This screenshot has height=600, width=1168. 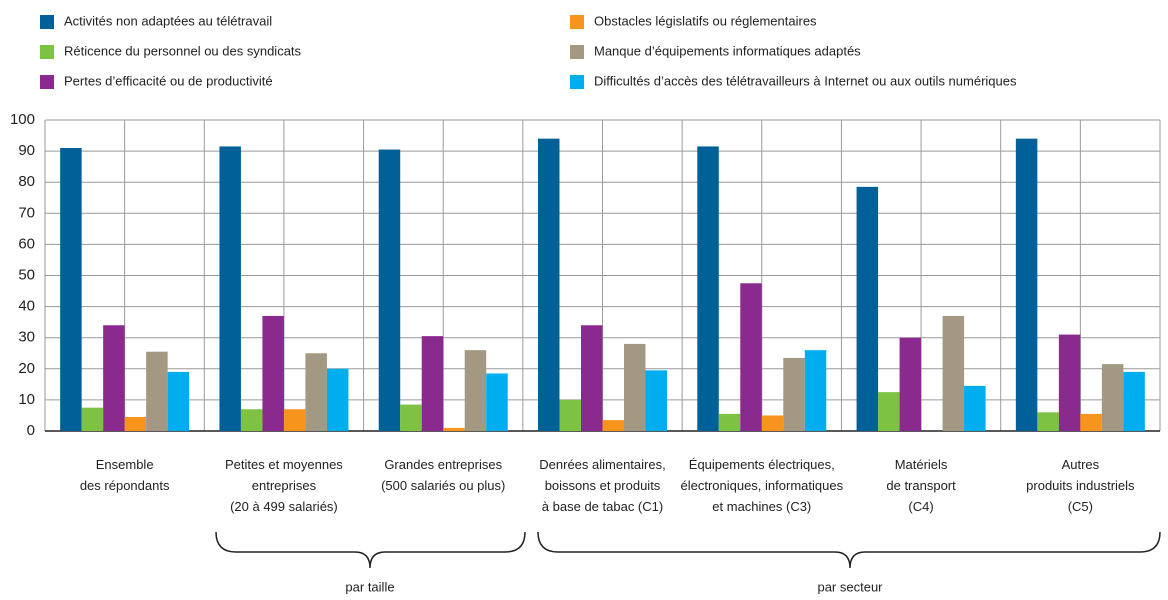 What do you see at coordinates (1080, 485) in the screenshot?
I see `x-tick-label: Autres produits industriels (C5)` at bounding box center [1080, 485].